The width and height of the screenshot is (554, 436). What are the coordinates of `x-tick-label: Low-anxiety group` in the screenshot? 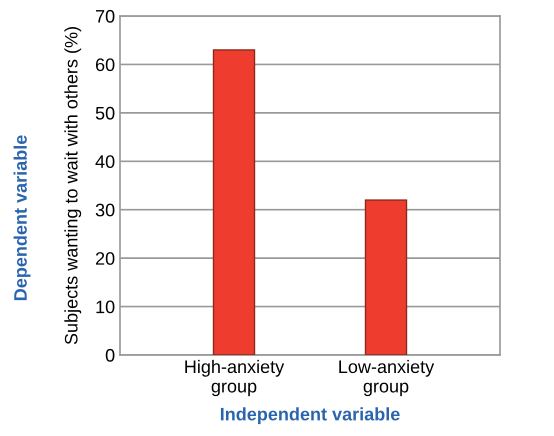 It's located at (386, 378).